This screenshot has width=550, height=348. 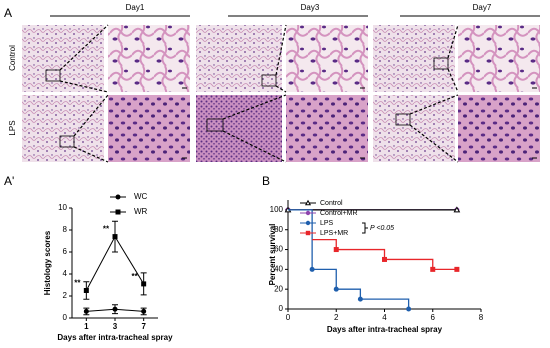 I want to click on legend-label: LPS, so click(x=327, y=223).